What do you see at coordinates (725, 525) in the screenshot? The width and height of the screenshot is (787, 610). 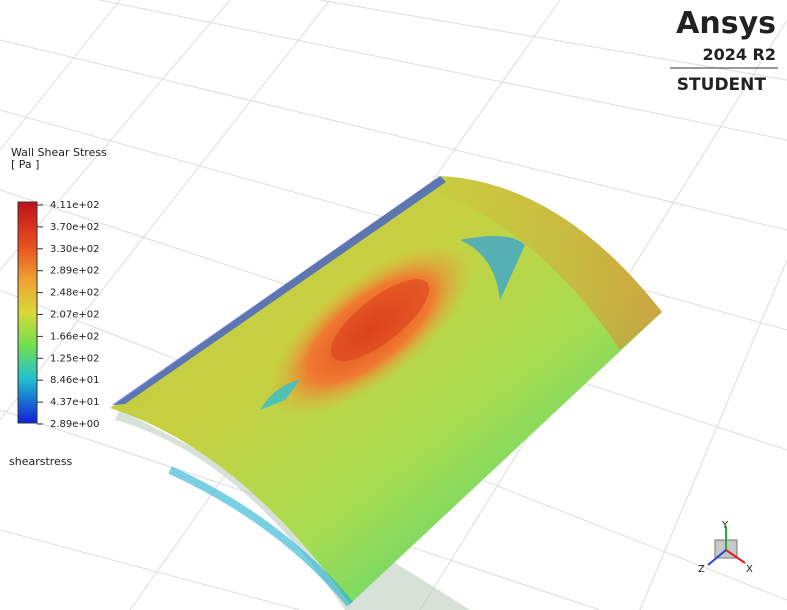 I see `triad-y-label: Y` at bounding box center [725, 525].